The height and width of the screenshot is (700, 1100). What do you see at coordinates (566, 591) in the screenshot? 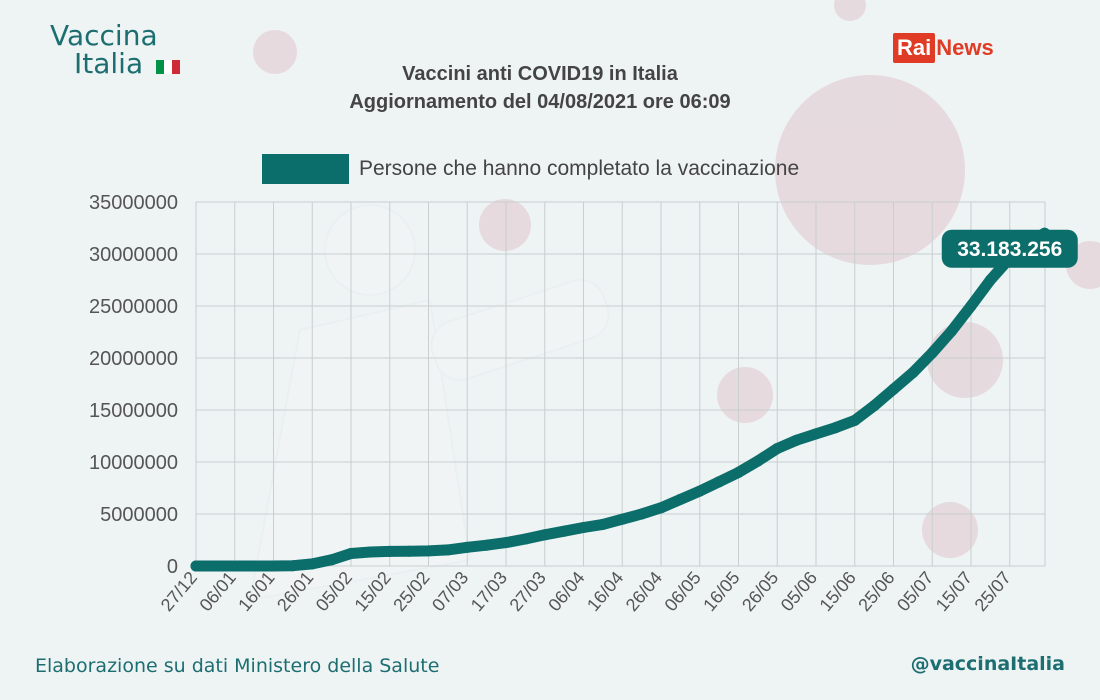
I see `x-tick-label: 06/04` at bounding box center [566, 591].